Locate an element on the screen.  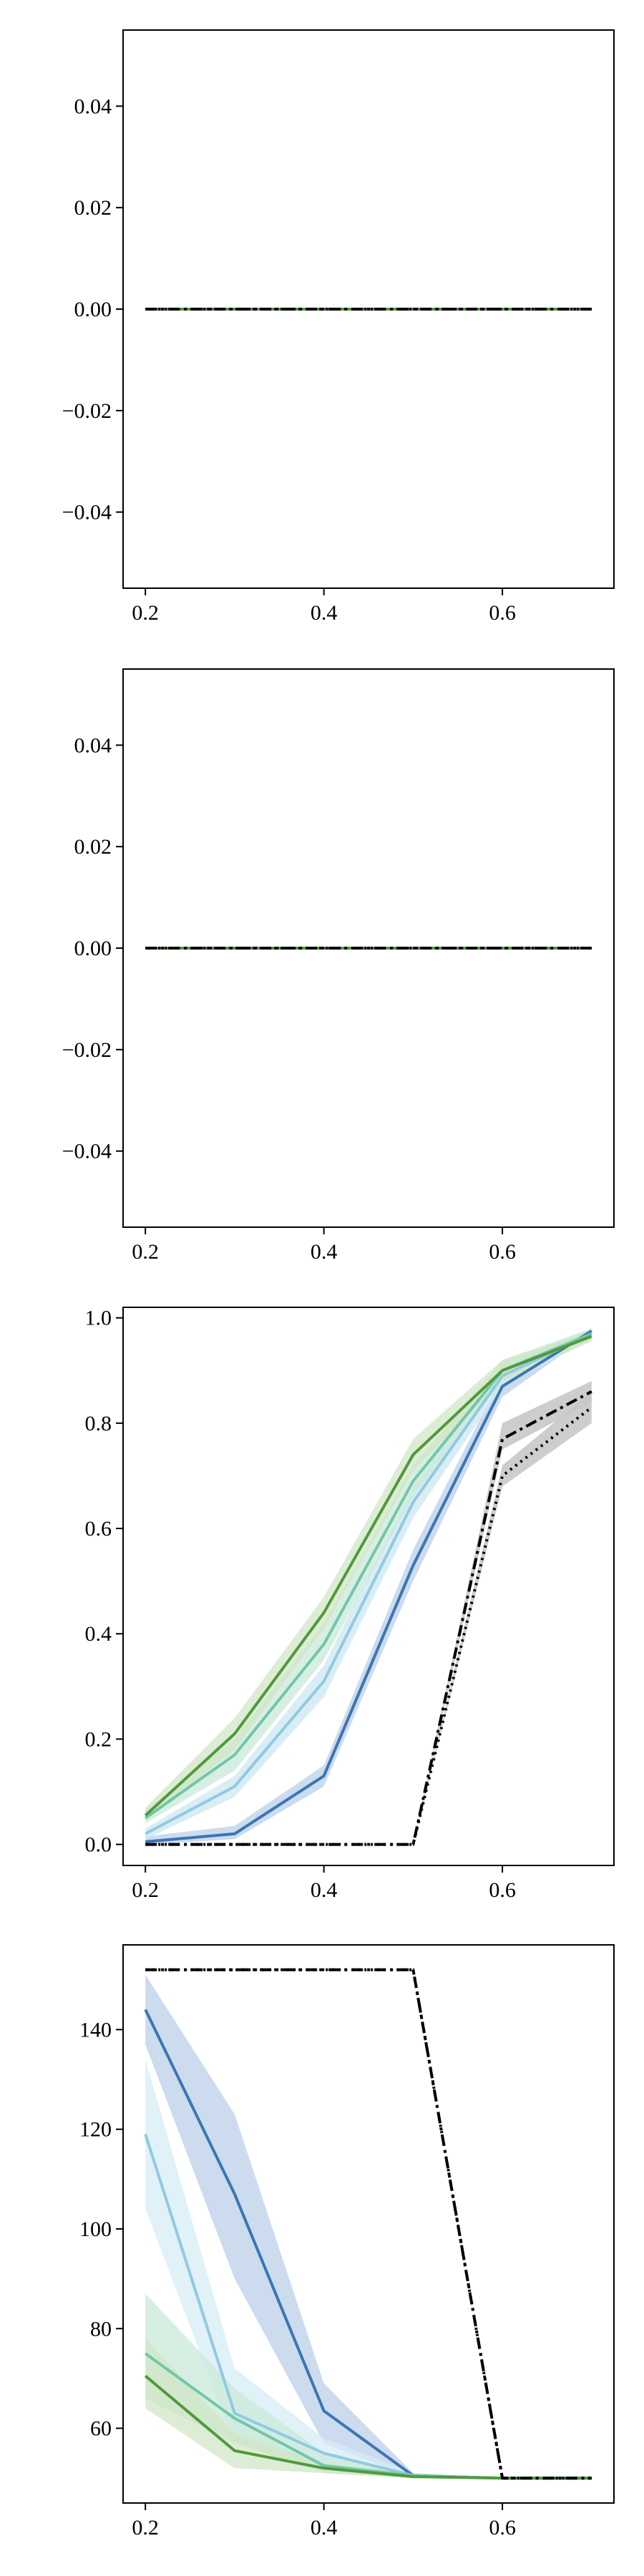
y-tick-label: 120 is located at coordinates (95, 2130).